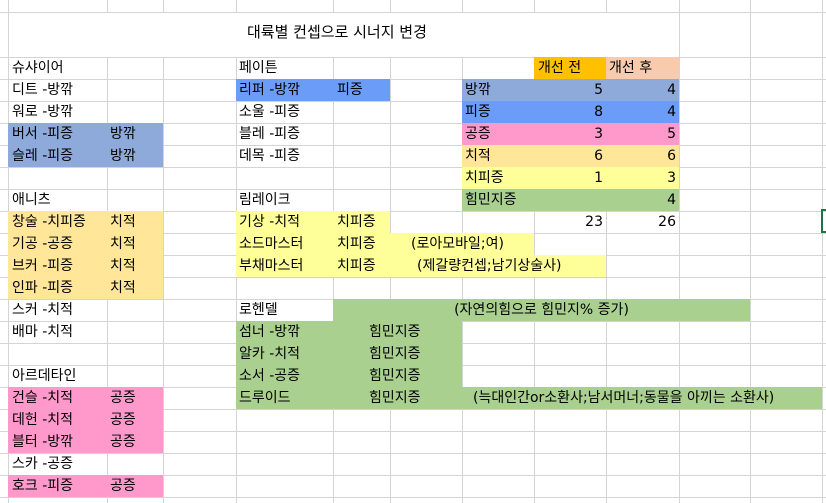 This screenshot has height=503, width=826. What do you see at coordinates (43, 156) in the screenshot?
I see `class-cell: 슬레 -피증` at bounding box center [43, 156].